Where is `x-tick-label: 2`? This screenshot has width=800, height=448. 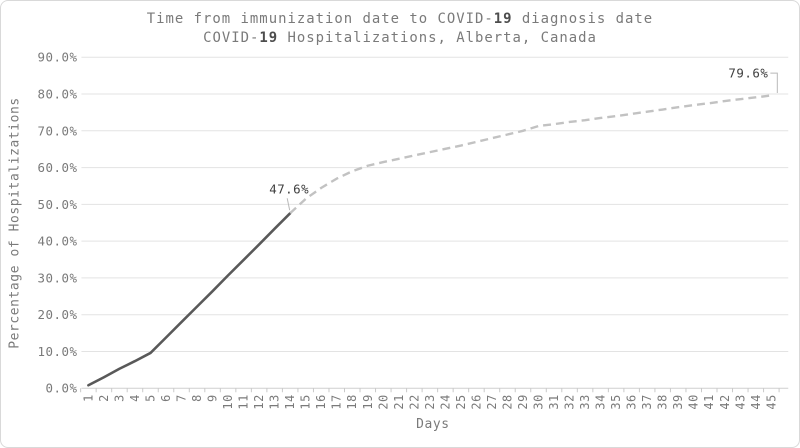
x-tick-label: 2 is located at coordinates (104, 398).